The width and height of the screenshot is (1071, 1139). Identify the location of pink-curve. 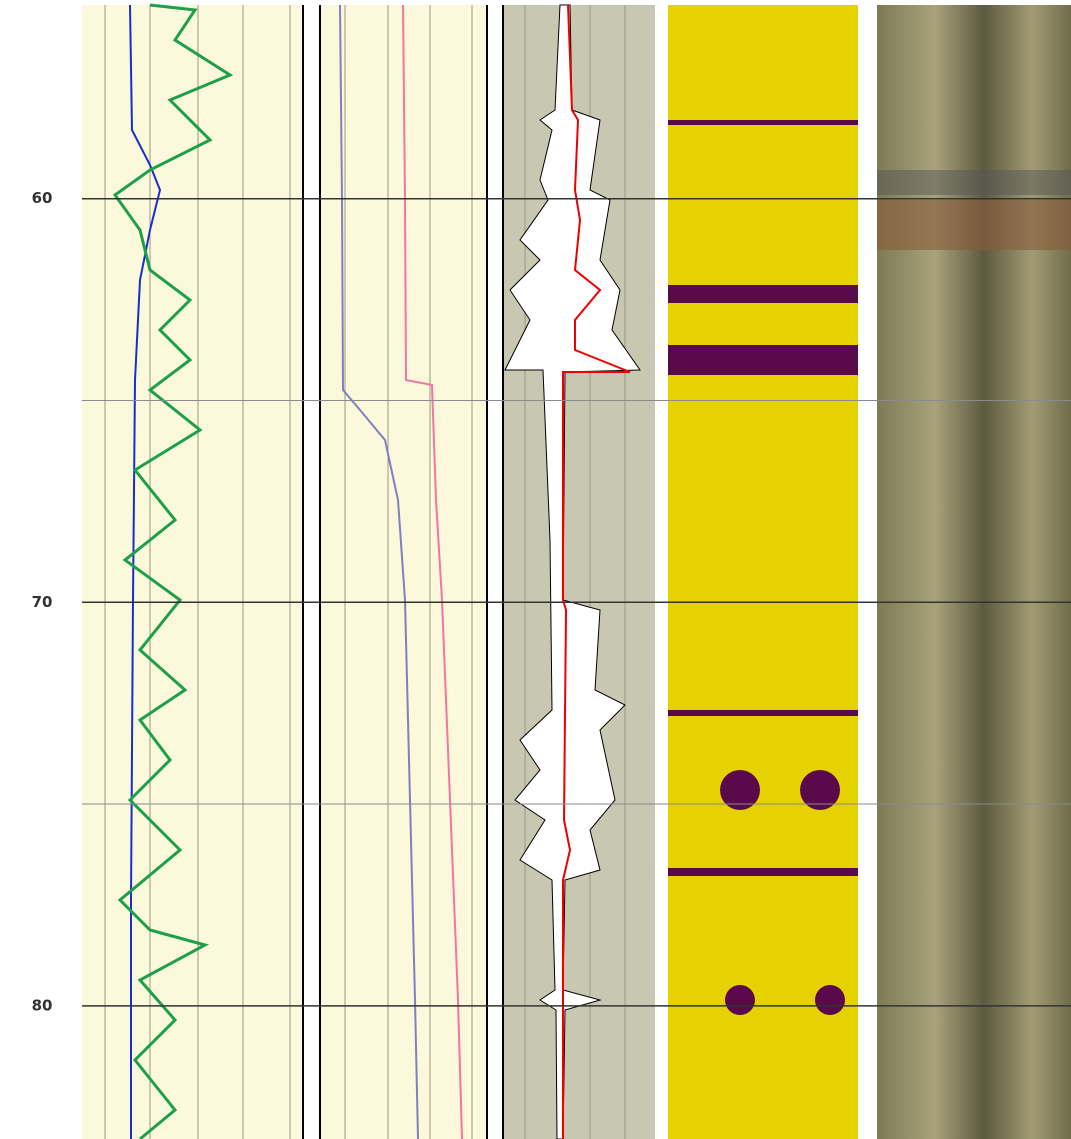
(432, 571).